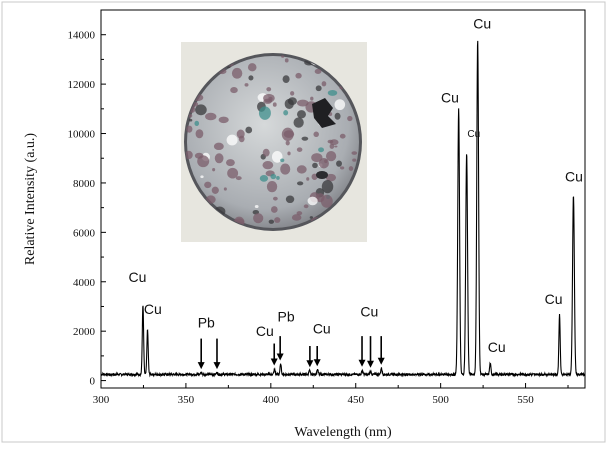  What do you see at coordinates (525, 400) in the screenshot?
I see `x-tick-label: 550` at bounding box center [525, 400].